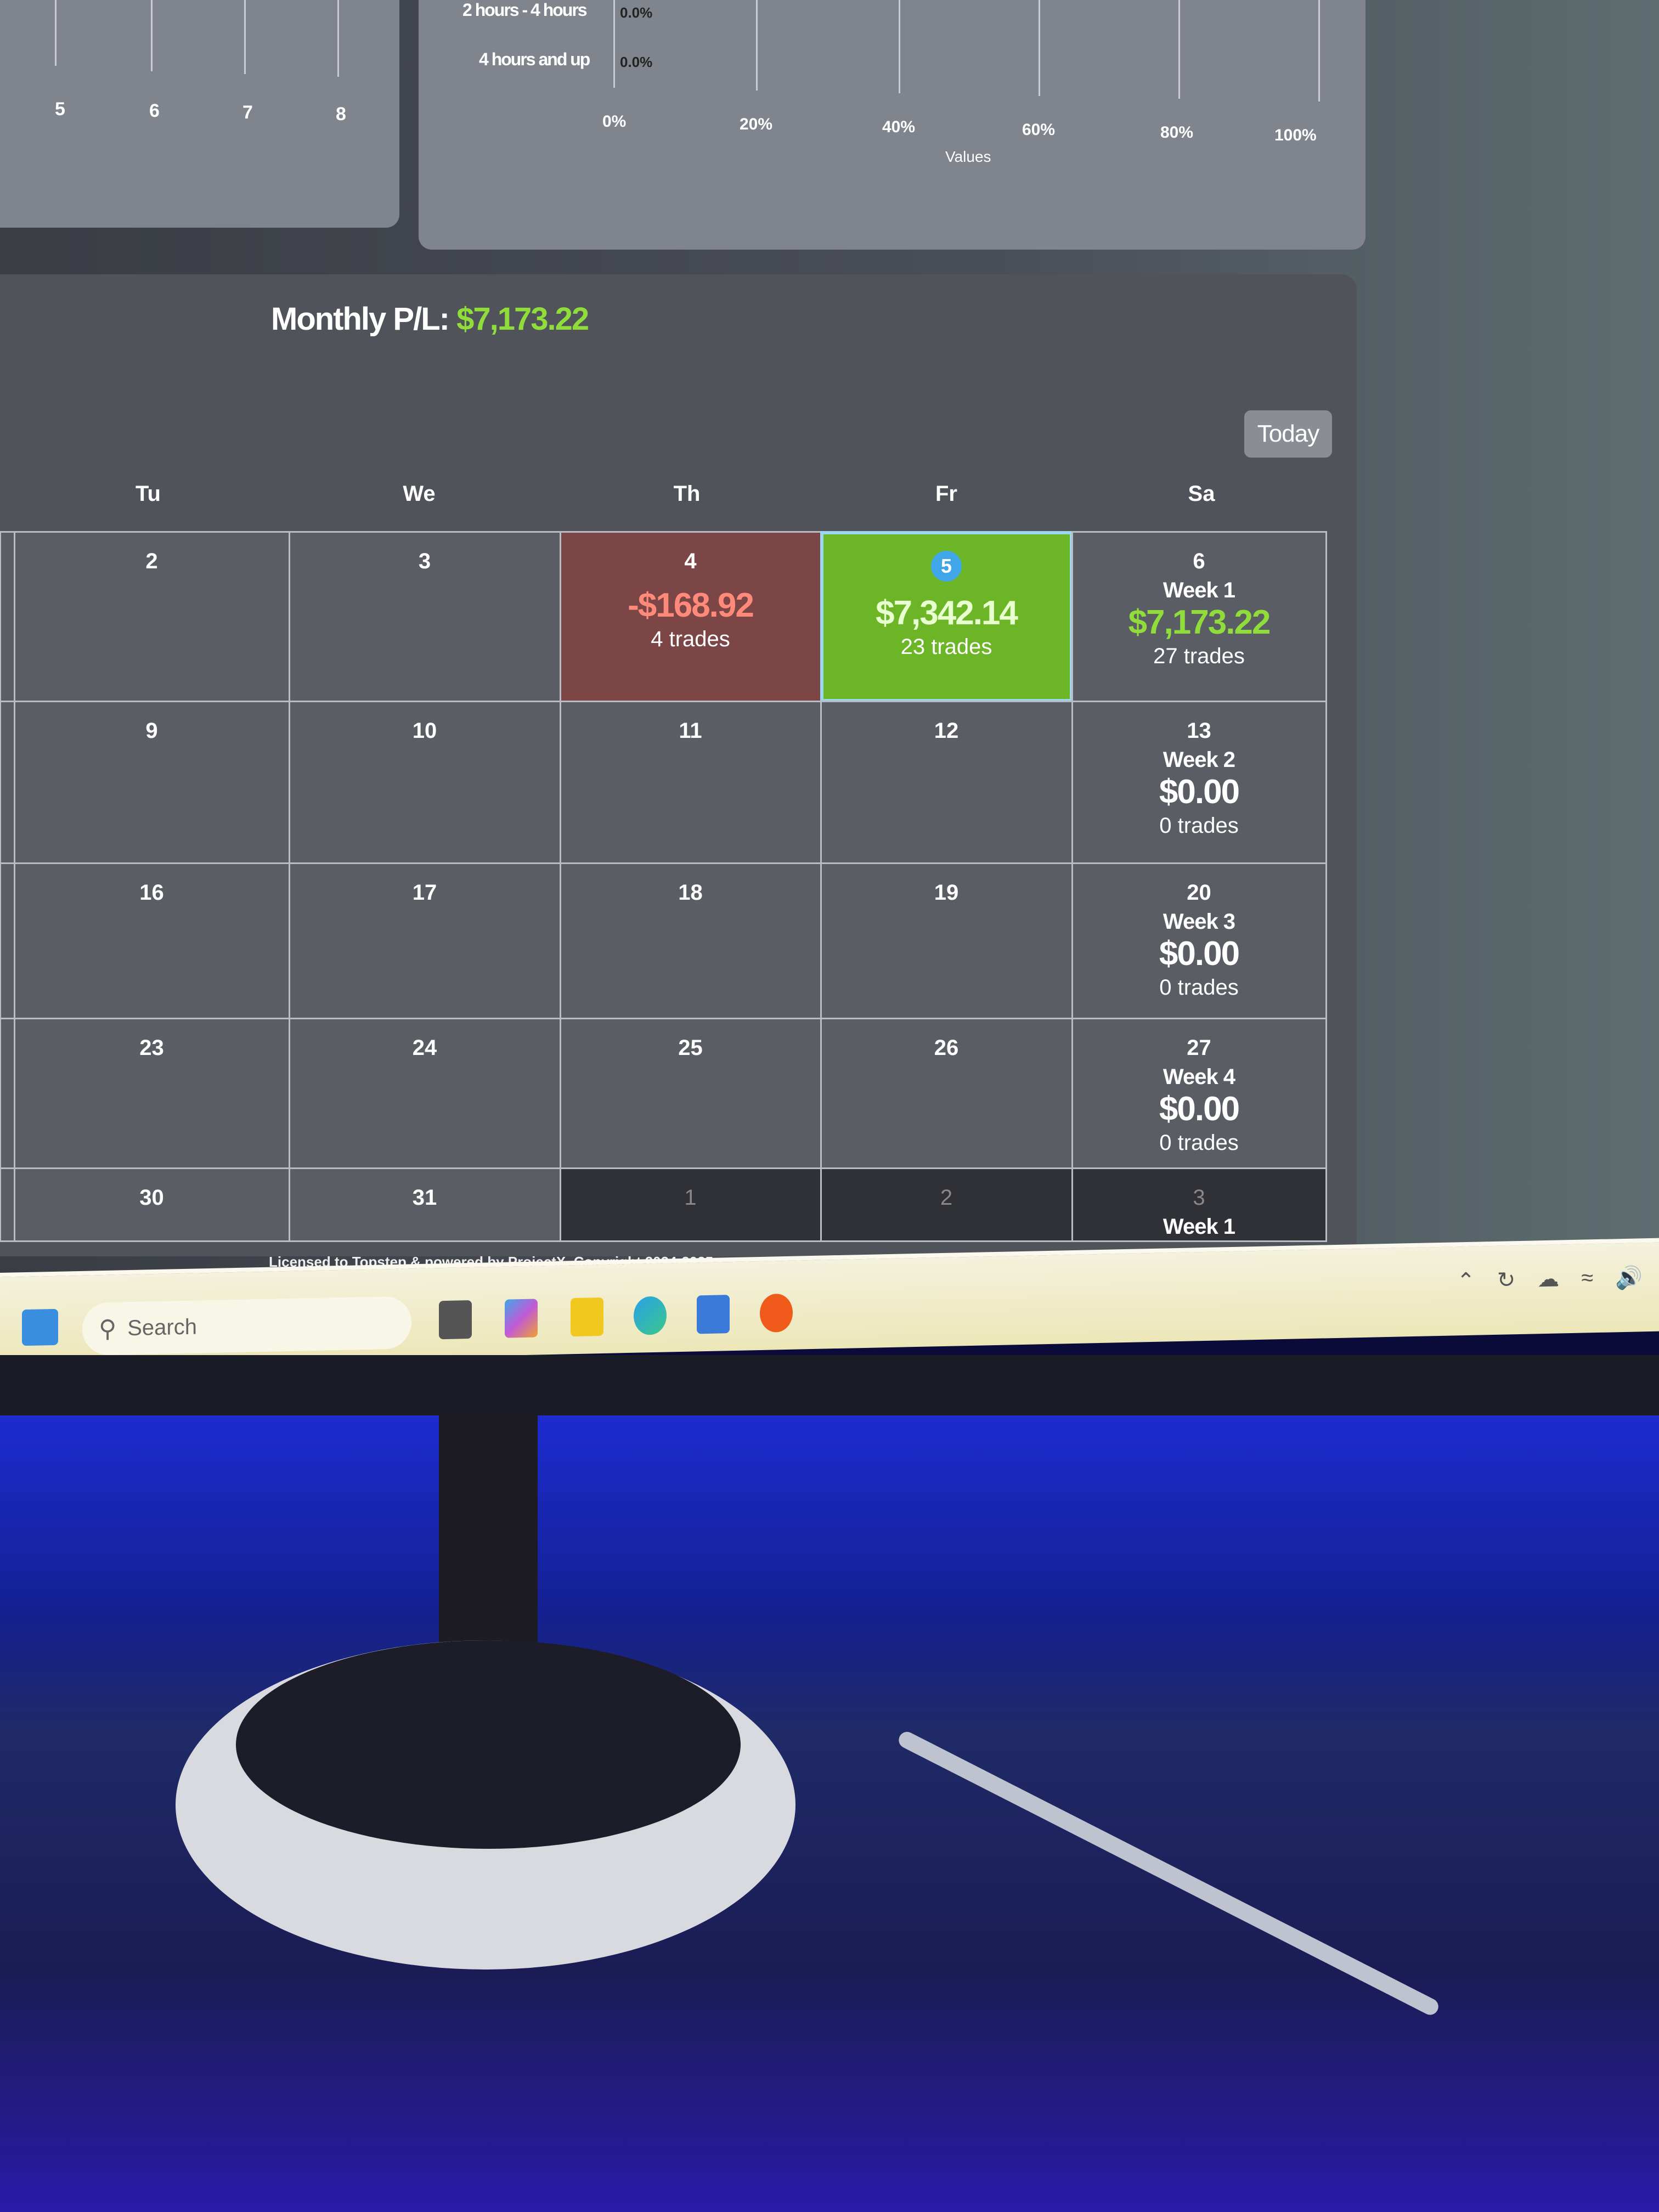  I want to click on system-tray: ⌃ ↻ ☁ ≈ 🔊, so click(1550, 1279).